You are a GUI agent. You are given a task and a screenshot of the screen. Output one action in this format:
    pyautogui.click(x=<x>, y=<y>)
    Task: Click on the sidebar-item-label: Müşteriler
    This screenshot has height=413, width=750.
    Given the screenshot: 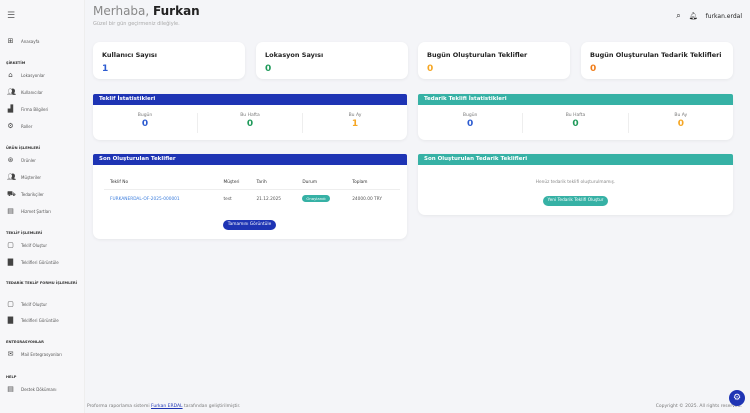 What is the action you would take?
    pyautogui.click(x=31, y=177)
    